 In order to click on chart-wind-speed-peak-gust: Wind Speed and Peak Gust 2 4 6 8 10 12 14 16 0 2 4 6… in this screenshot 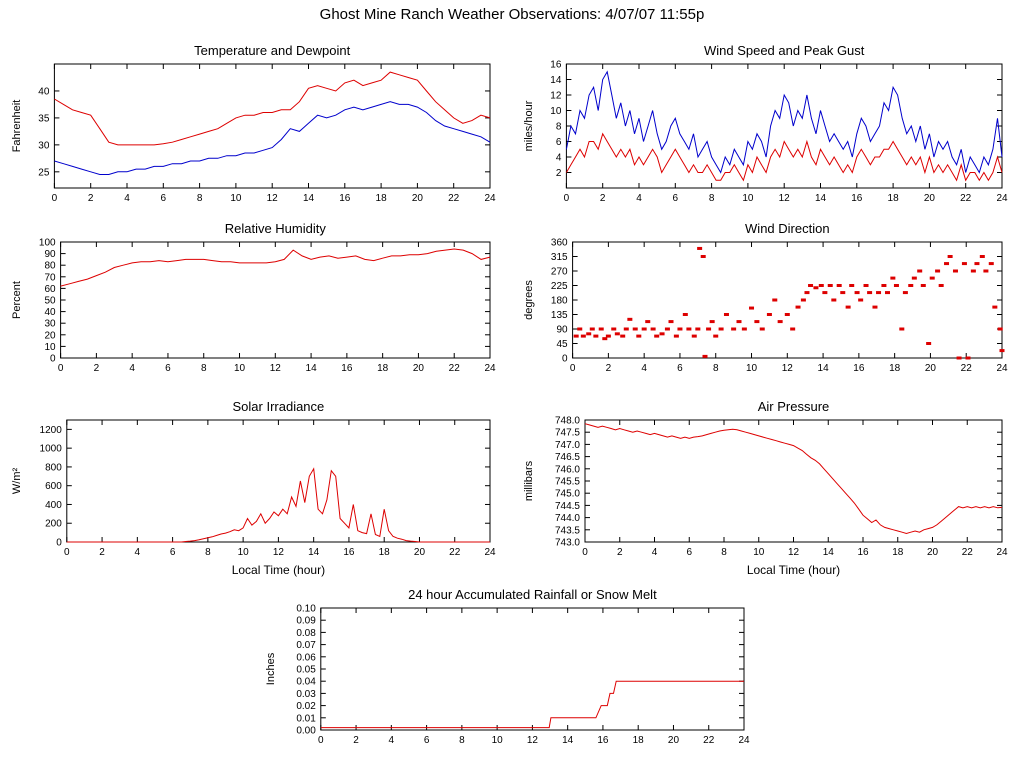, I will do `click(768, 125)`.